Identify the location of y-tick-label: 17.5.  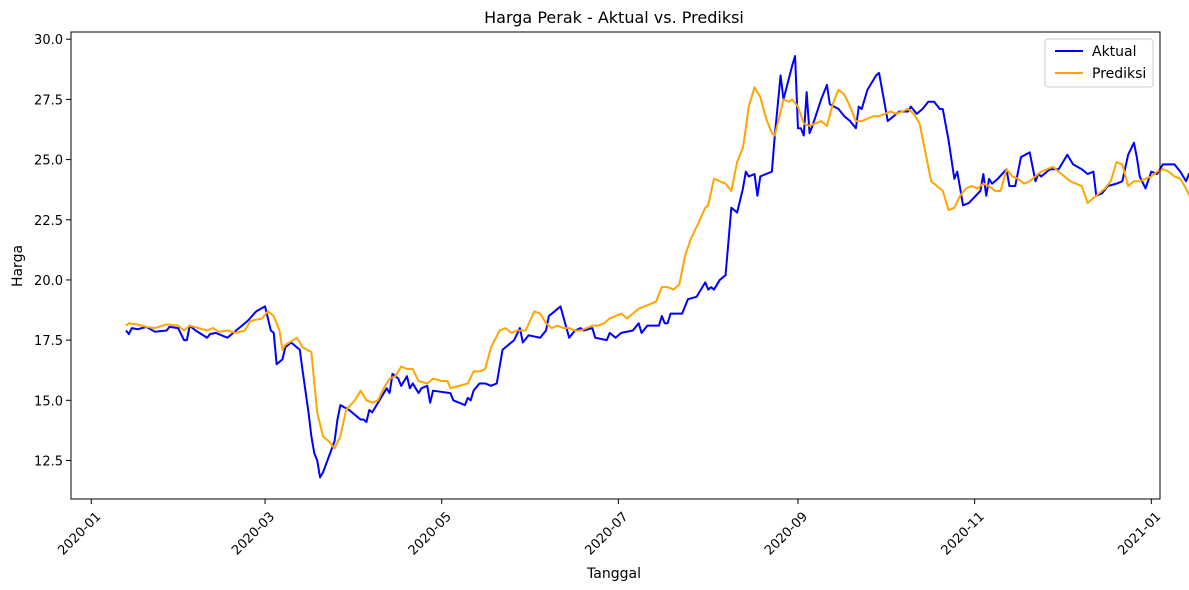
(48, 341).